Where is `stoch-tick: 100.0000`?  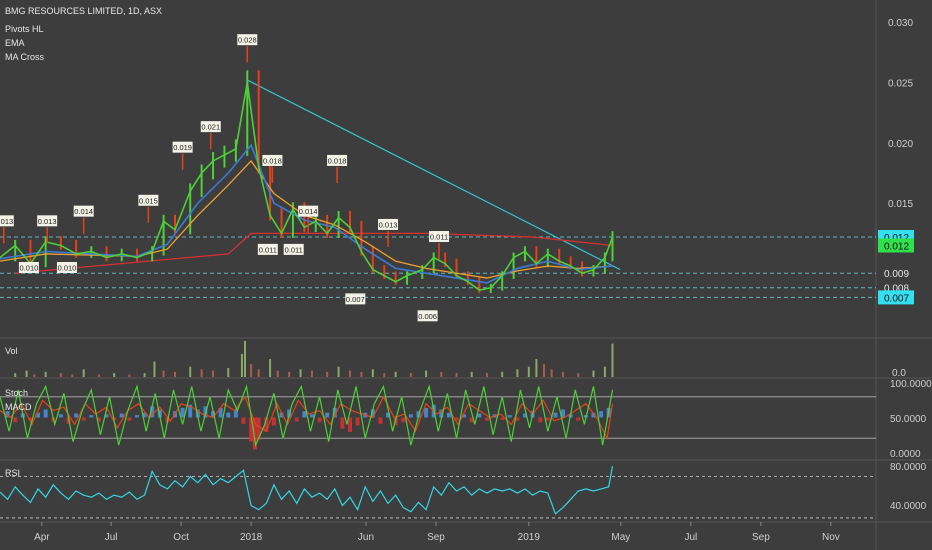 stoch-tick: 100.0000 is located at coordinates (911, 384).